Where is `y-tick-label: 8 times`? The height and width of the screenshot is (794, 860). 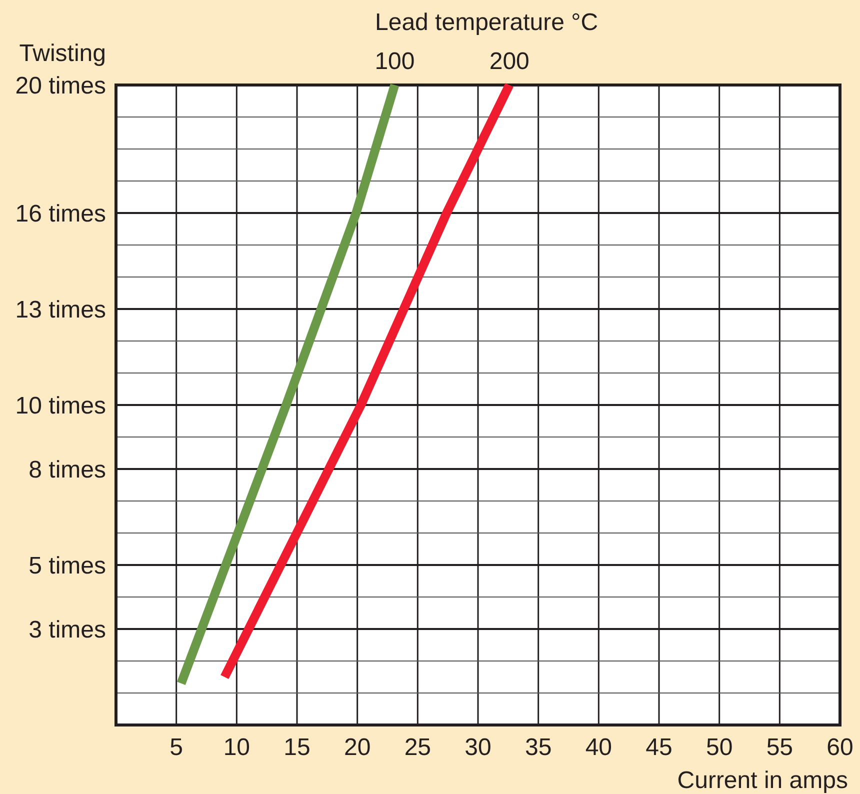 y-tick-label: 8 times is located at coordinates (67, 470).